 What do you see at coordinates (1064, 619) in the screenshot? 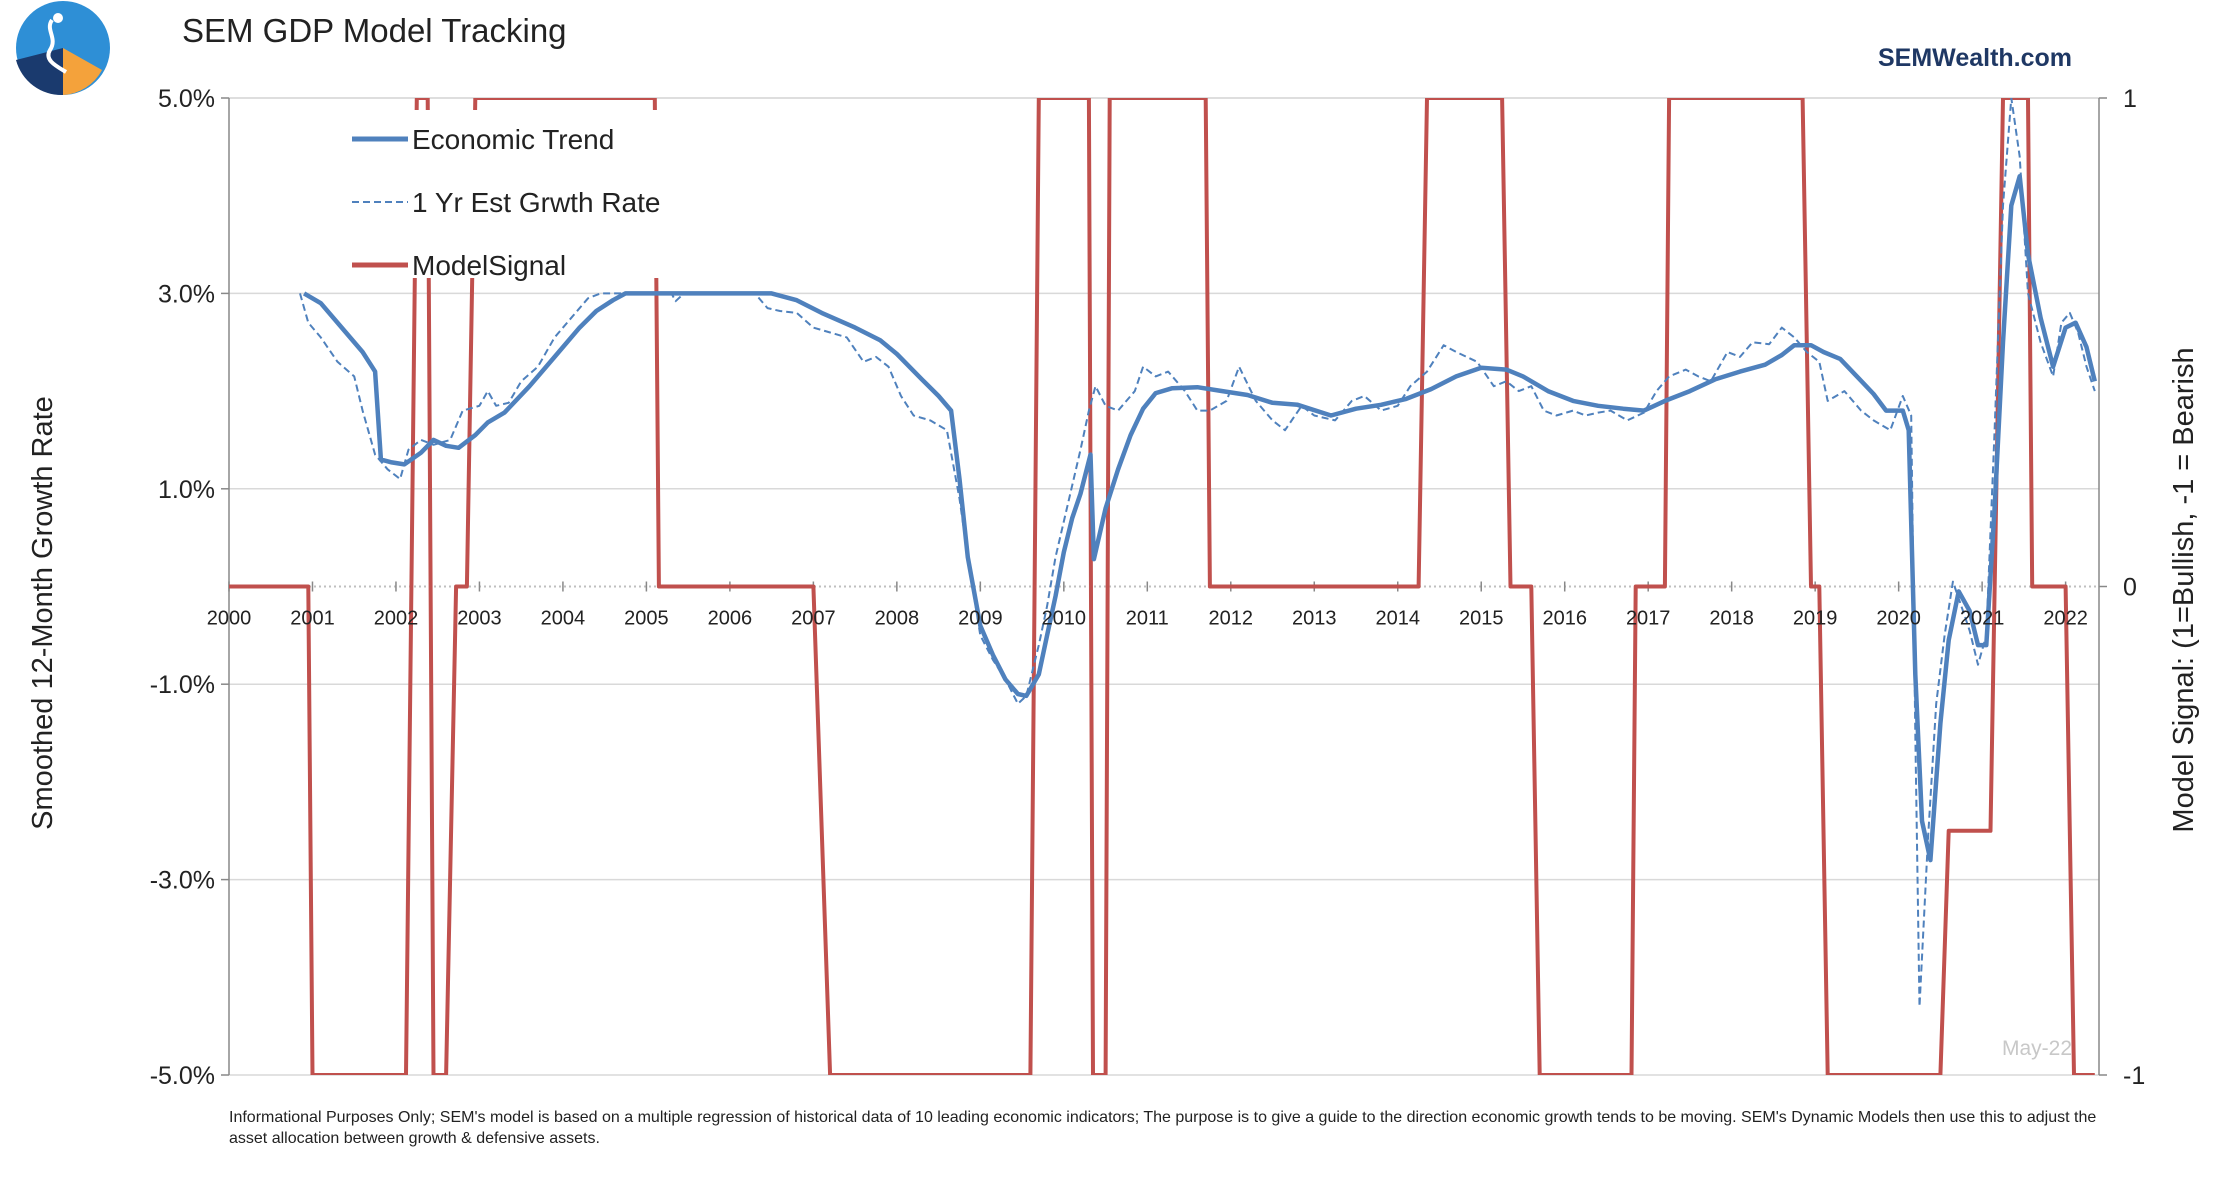
I see `x-tick-label: 2010` at bounding box center [1064, 619].